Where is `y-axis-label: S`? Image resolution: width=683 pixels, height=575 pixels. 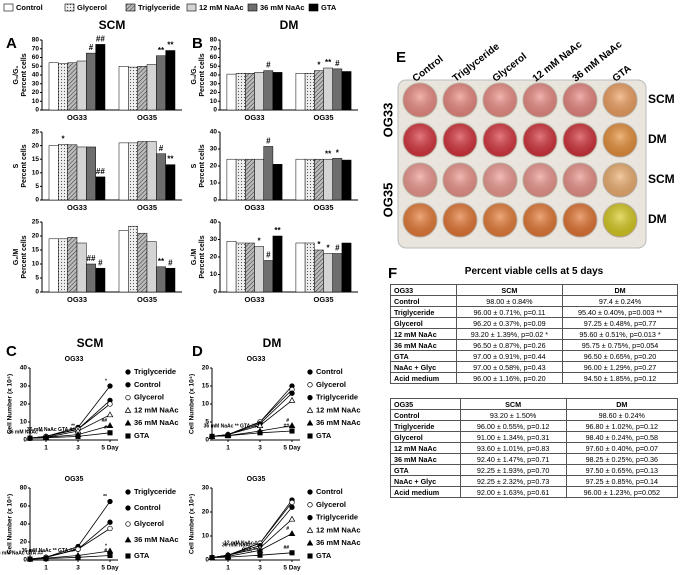 y-axis-label: S is located at coordinates (16, 165).